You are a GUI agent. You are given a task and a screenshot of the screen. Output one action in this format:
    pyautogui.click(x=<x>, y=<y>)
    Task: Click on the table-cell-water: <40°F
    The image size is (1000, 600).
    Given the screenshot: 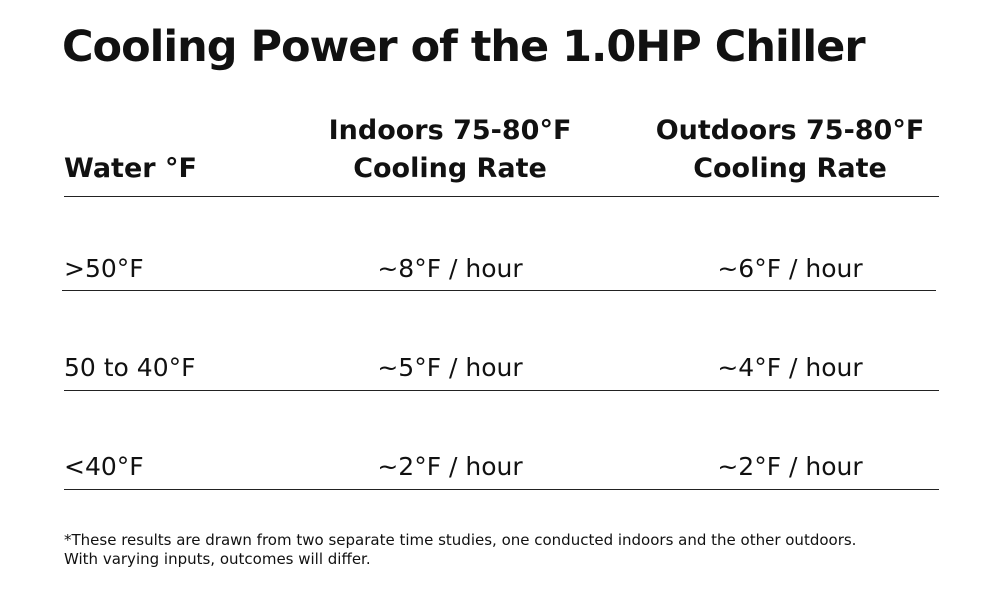 What is the action you would take?
    pyautogui.click(x=104, y=466)
    